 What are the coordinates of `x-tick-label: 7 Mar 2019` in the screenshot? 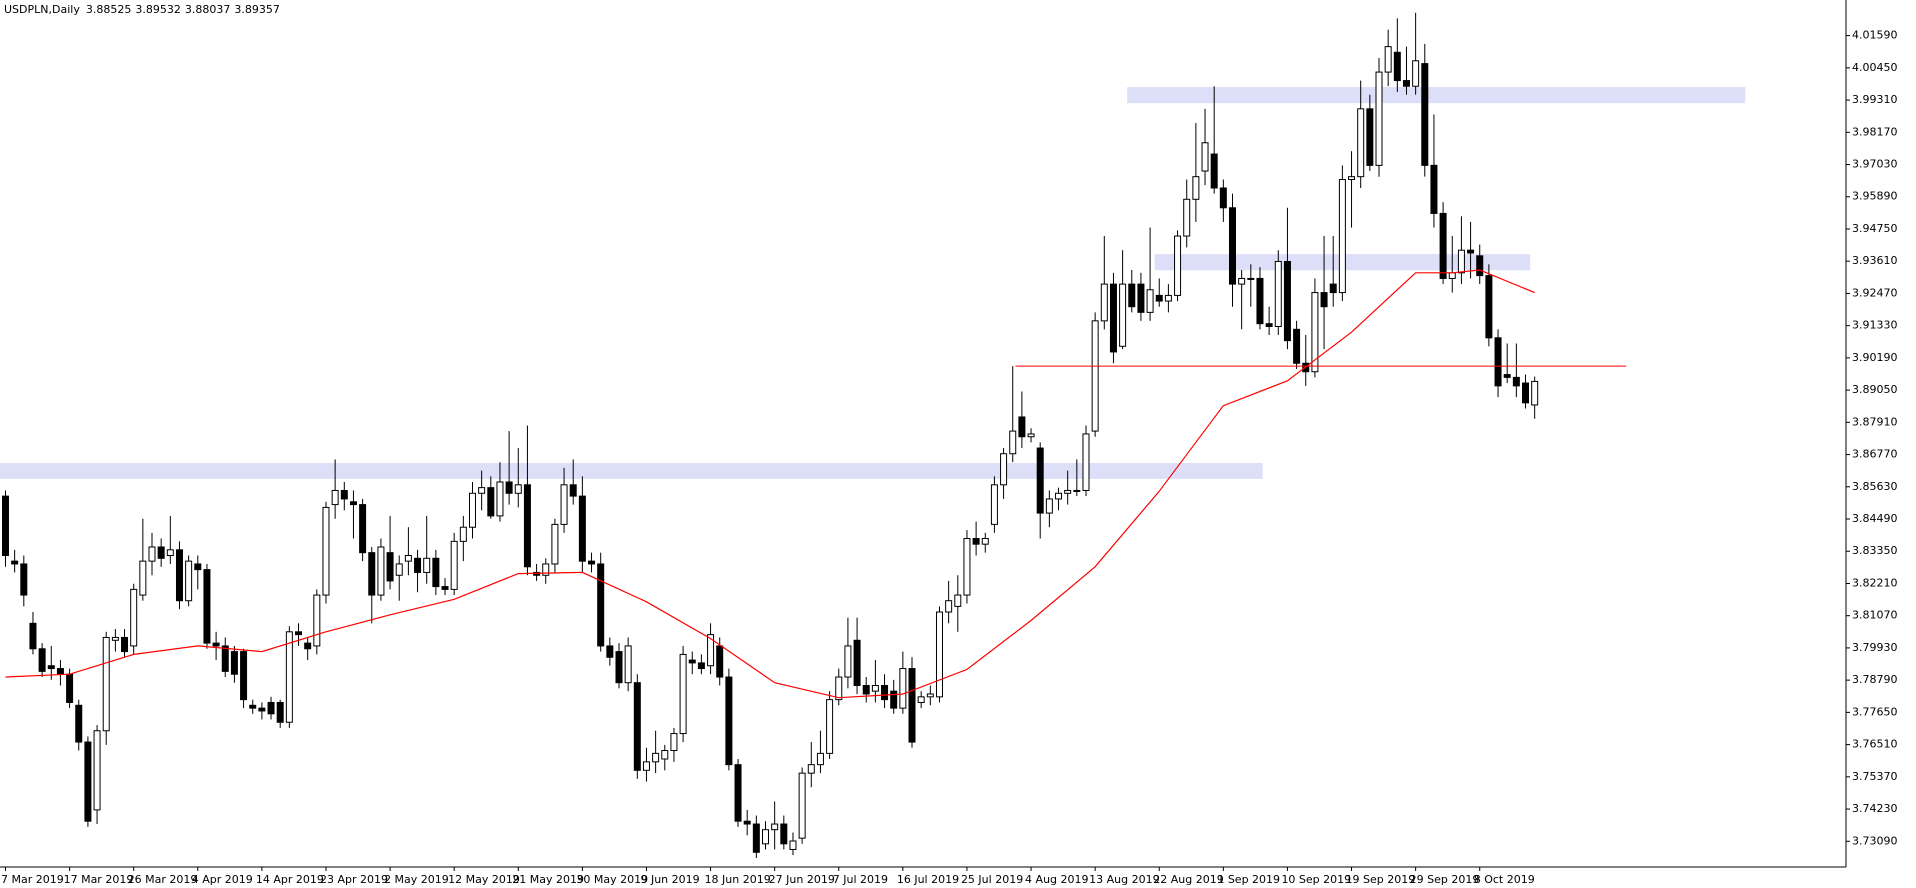 It's located at (32, 879).